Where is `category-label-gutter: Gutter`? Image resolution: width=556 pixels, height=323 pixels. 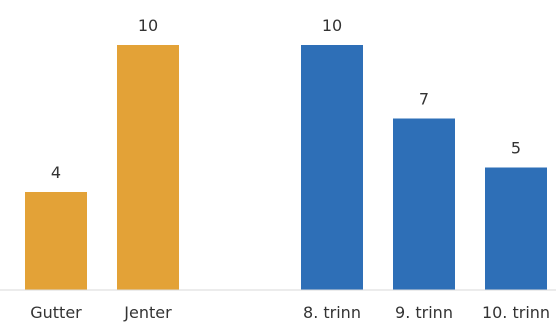 category-label-gutter: Gutter is located at coordinates (56, 312).